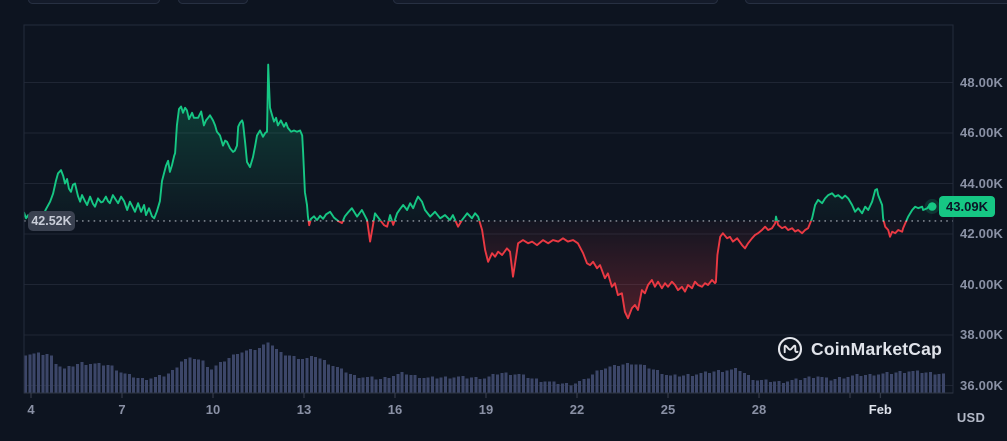 The height and width of the screenshot is (441, 1007). Describe the element at coordinates (876, 348) in the screenshot. I see `watermark-text: CoinMarketCap` at that location.